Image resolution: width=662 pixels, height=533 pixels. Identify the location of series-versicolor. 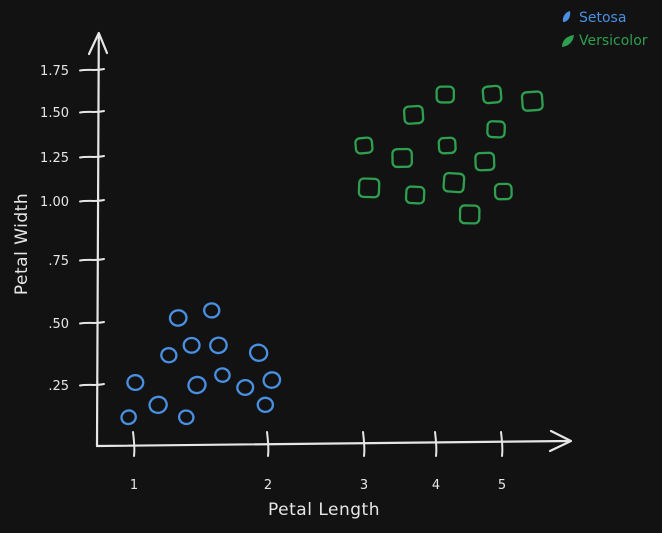
(449, 154).